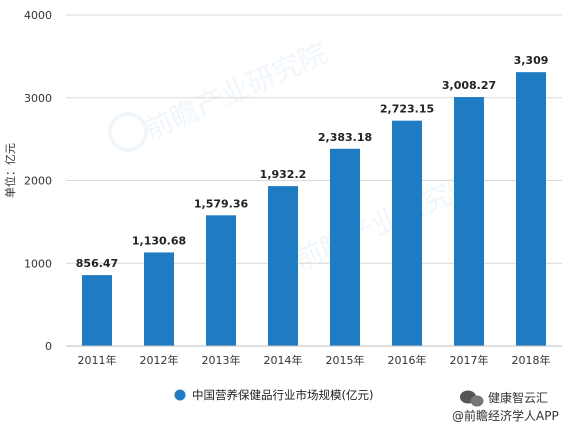 This screenshot has height=427, width=572. I want to click on watermark-logo-icon, so click(128, 132).